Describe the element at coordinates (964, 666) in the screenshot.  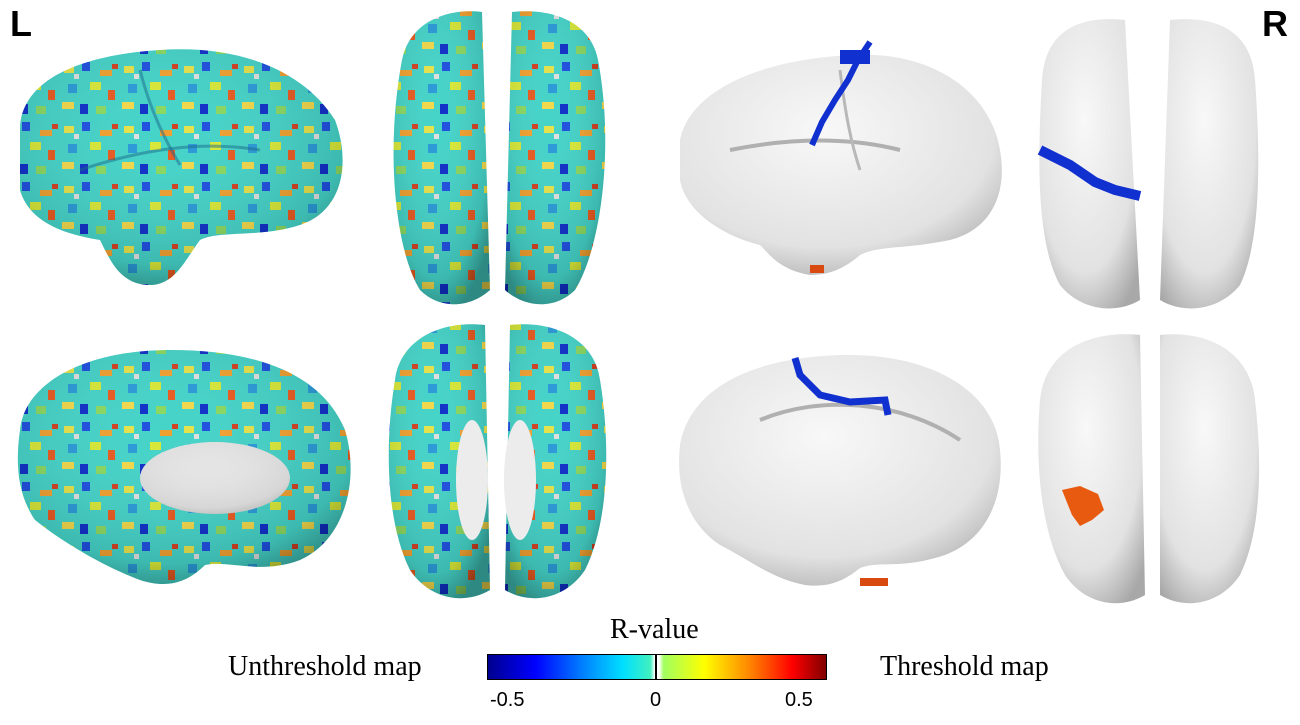
I see `threshold-caption: Threshold map` at that location.